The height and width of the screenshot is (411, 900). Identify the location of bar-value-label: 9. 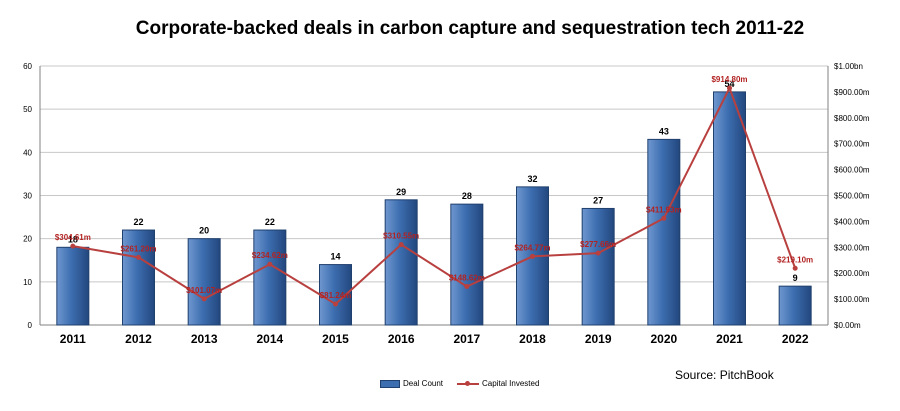
(795, 278).